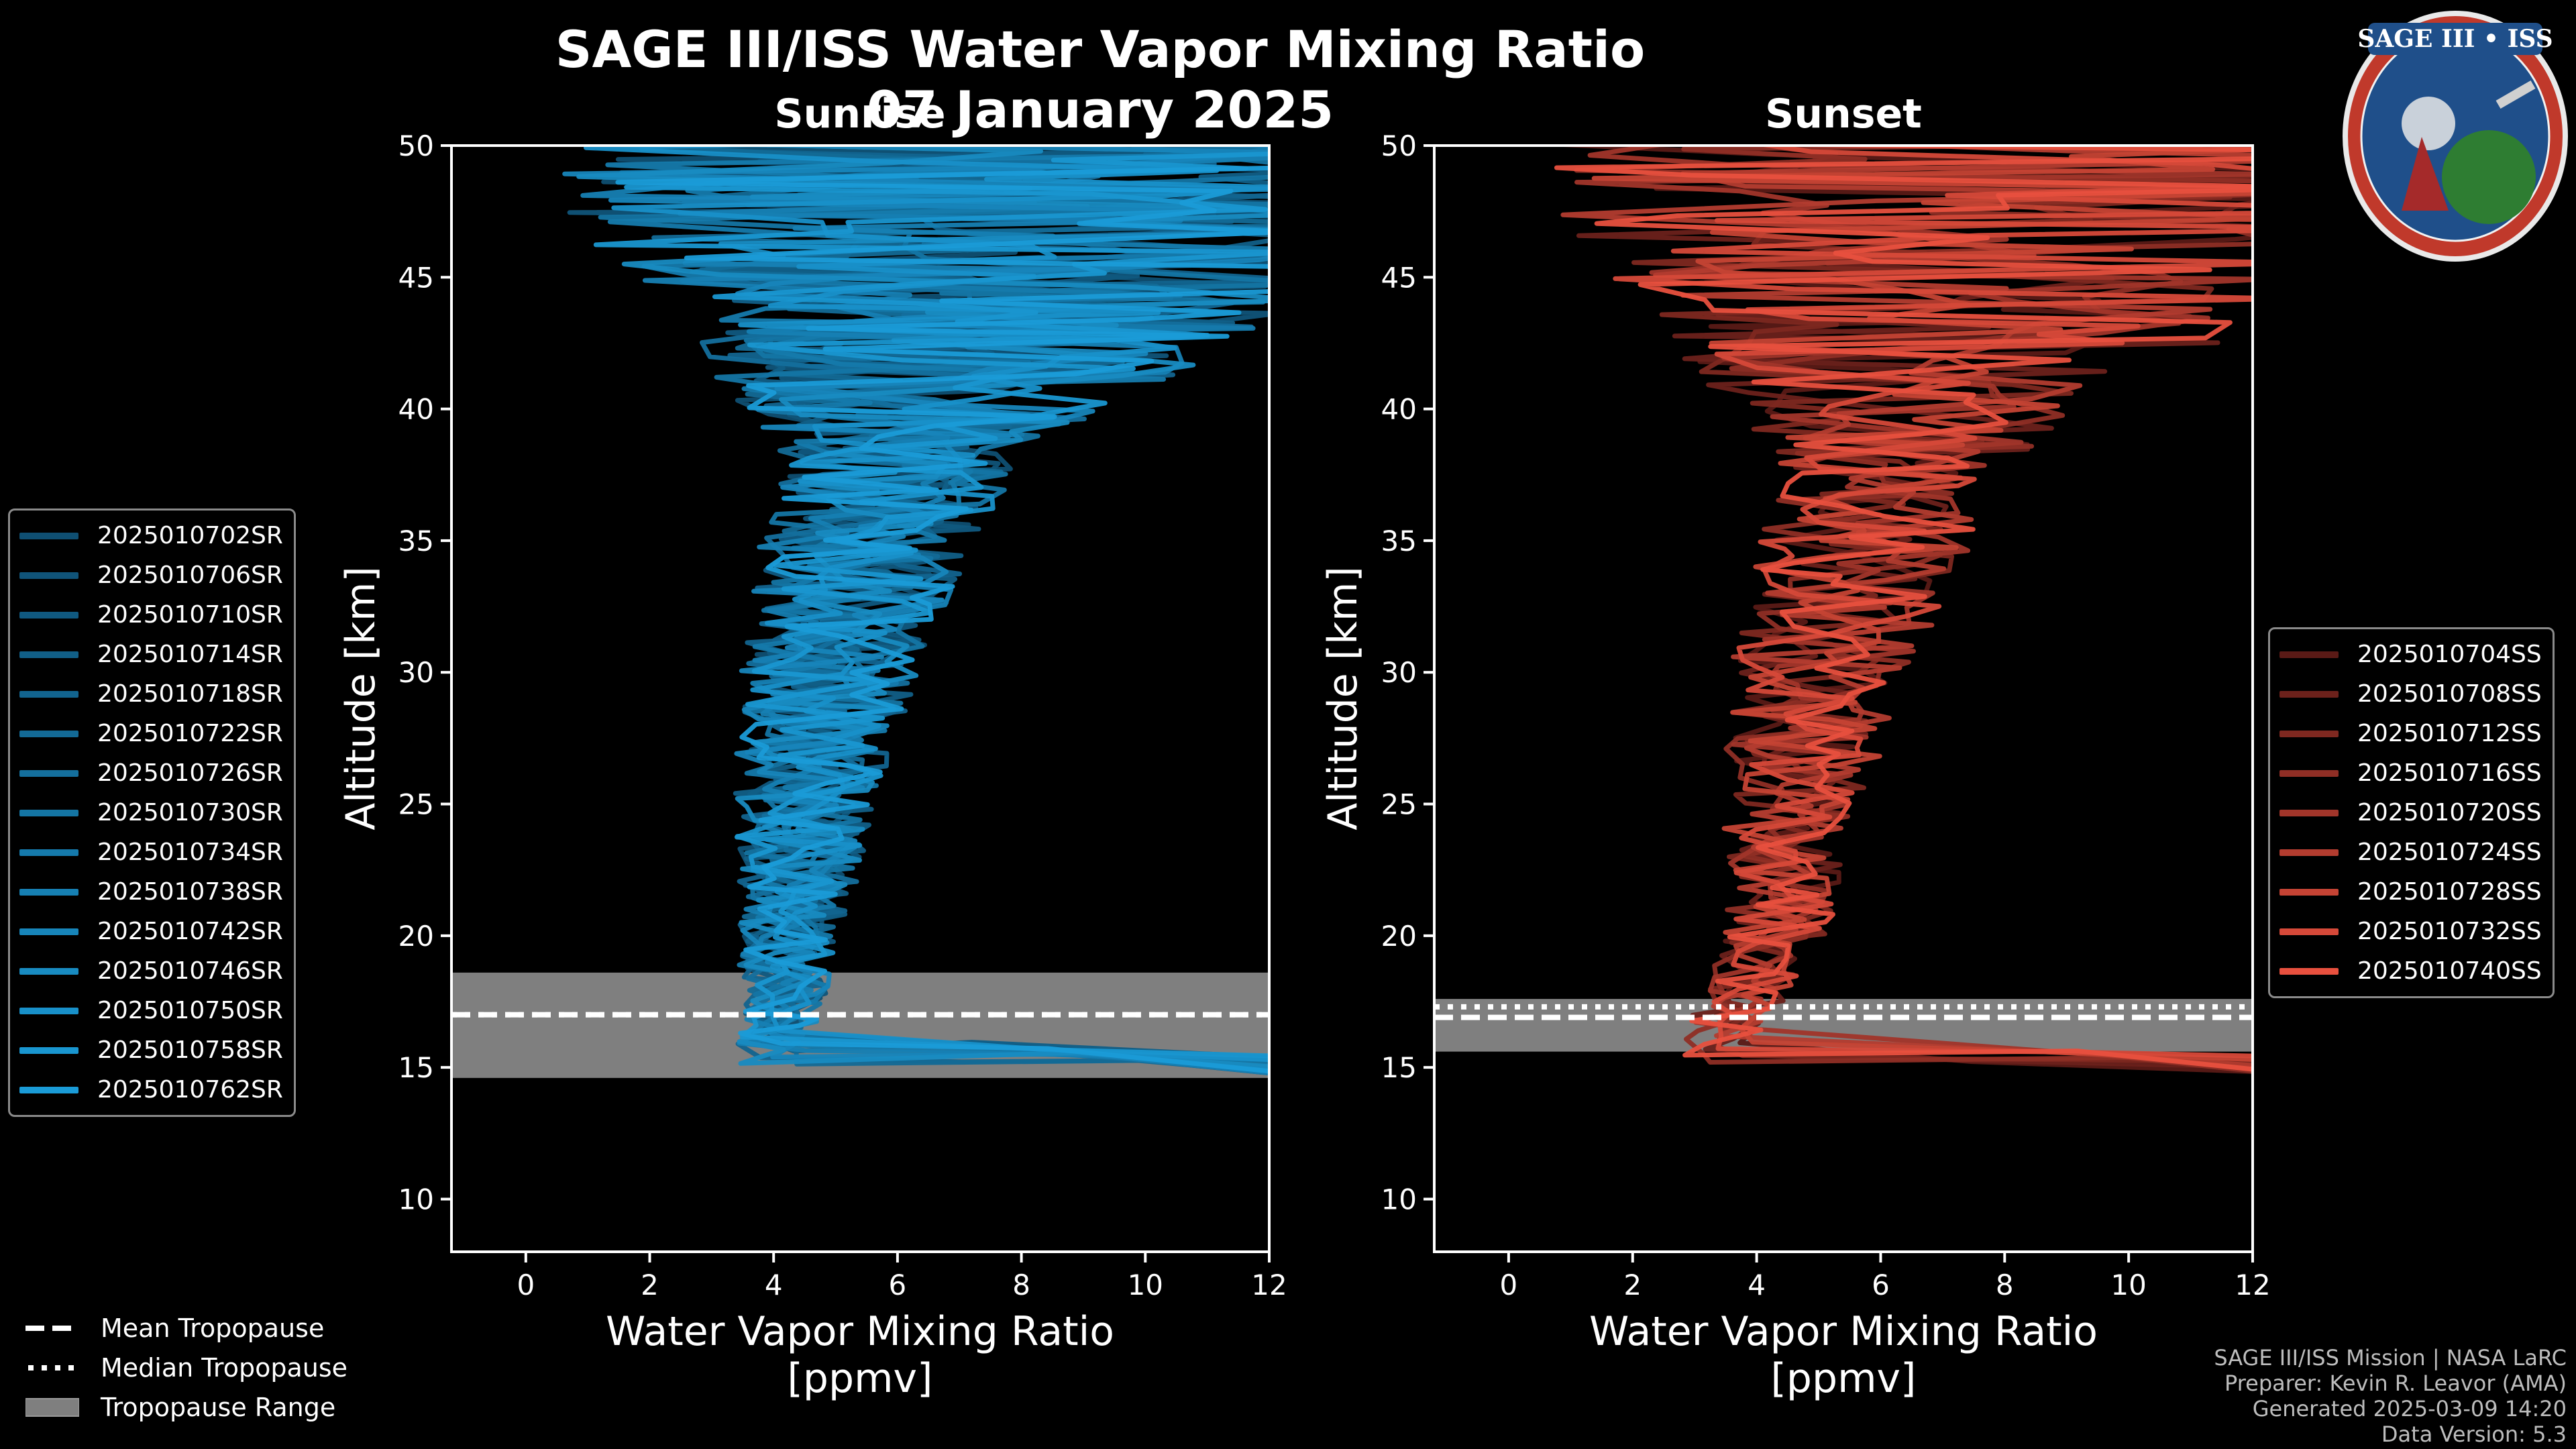 Image resolution: width=2576 pixels, height=1449 pixels. I want to click on mean-tropopause-legend-item: Mean Tropopause, so click(186, 1328).